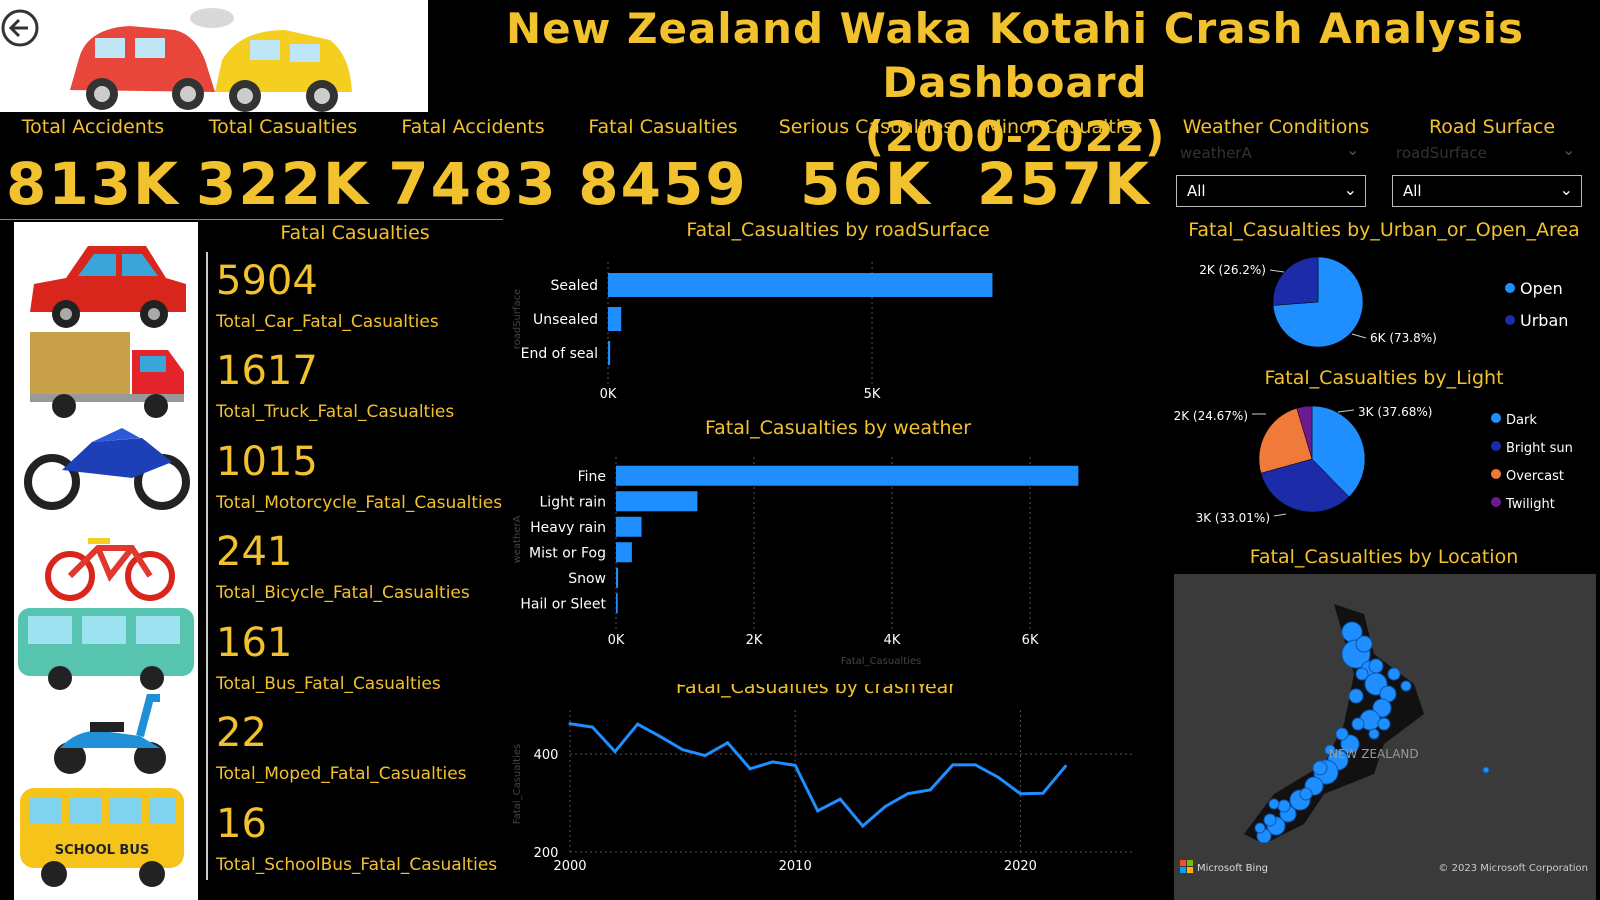 Image resolution: width=1600 pixels, height=900 pixels. Describe the element at coordinates (1271, 191) in the screenshot. I see `weather-filter-dropdown: All ⌄` at that location.